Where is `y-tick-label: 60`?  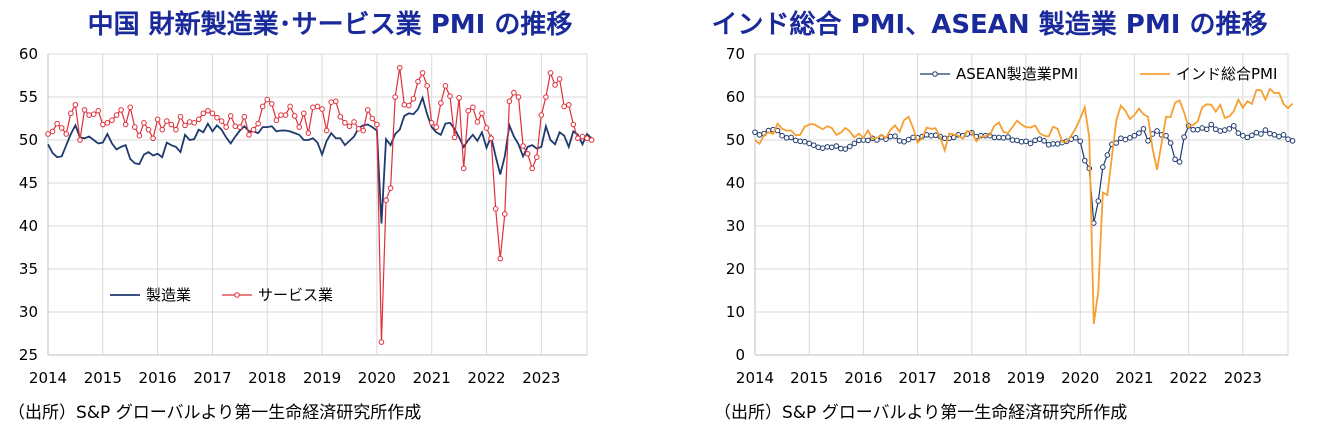
y-tick-label: 60 is located at coordinates (28, 54).